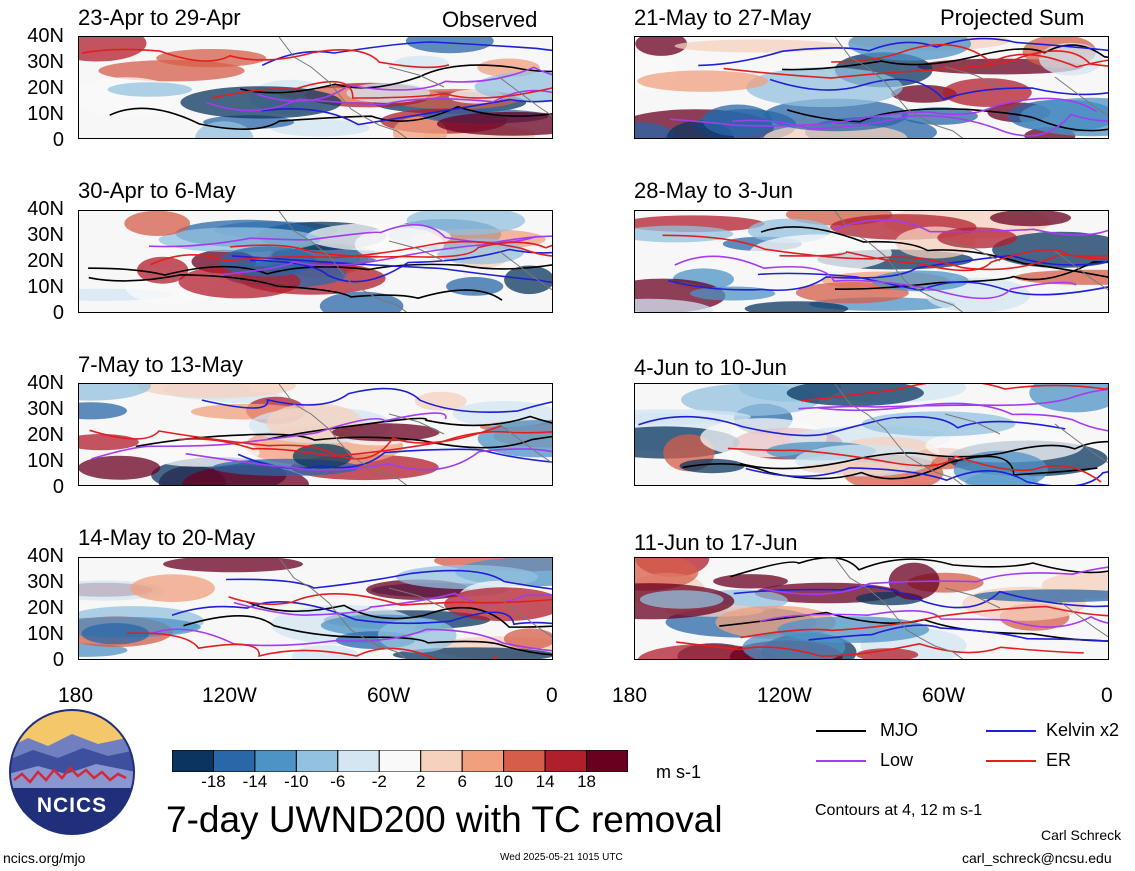 This screenshot has height=871, width=1135. Describe the element at coordinates (716, 542) in the screenshot. I see `panel-title-8: 11-Jun to 17-Jun` at that location.